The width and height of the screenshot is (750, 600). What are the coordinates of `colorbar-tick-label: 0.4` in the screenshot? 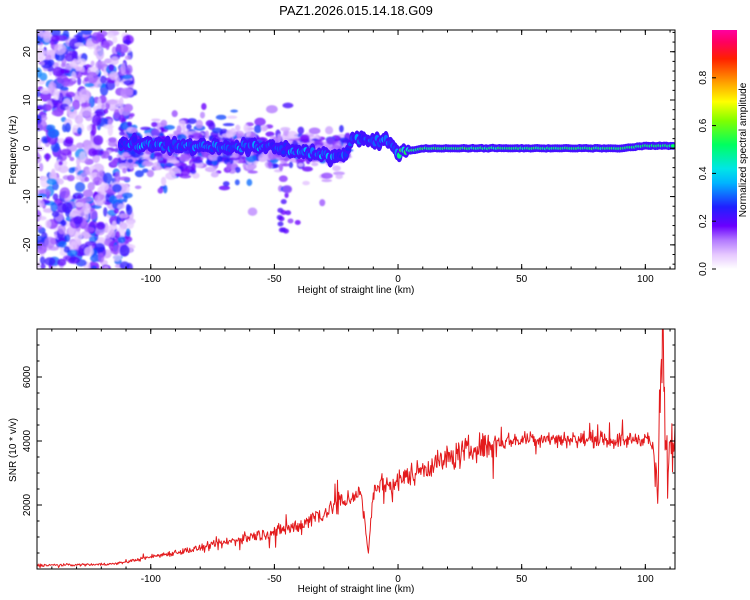 It's located at (703, 173).